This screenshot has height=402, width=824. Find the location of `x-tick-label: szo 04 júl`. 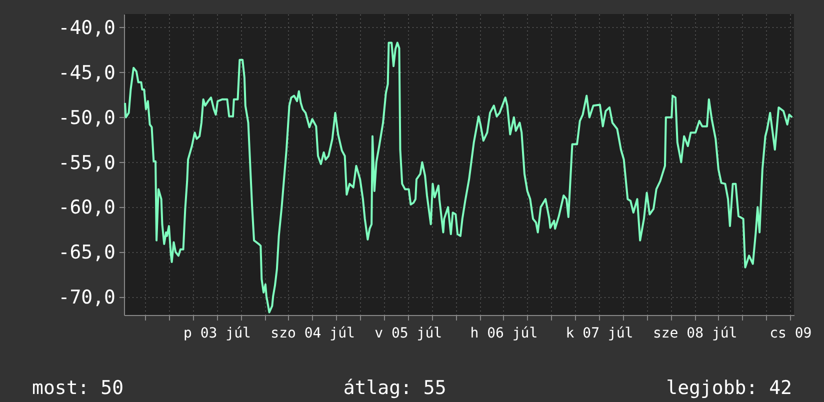

x-tick-label: szo 04 júl is located at coordinates (312, 334).